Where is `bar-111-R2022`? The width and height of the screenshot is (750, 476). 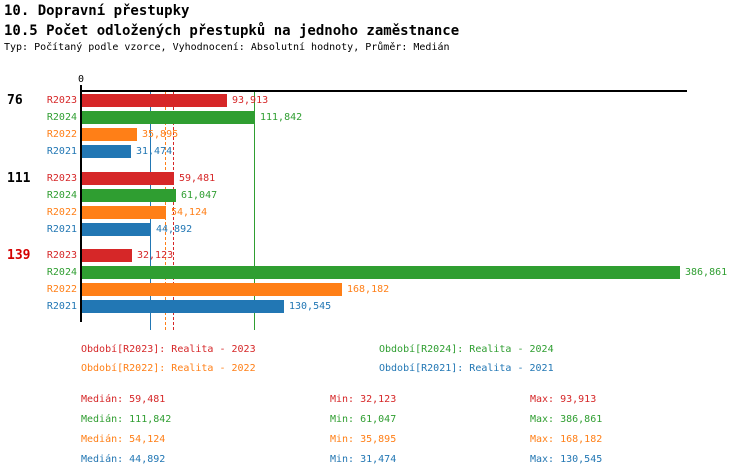
bar-111-R2022 is located at coordinates (124, 212).